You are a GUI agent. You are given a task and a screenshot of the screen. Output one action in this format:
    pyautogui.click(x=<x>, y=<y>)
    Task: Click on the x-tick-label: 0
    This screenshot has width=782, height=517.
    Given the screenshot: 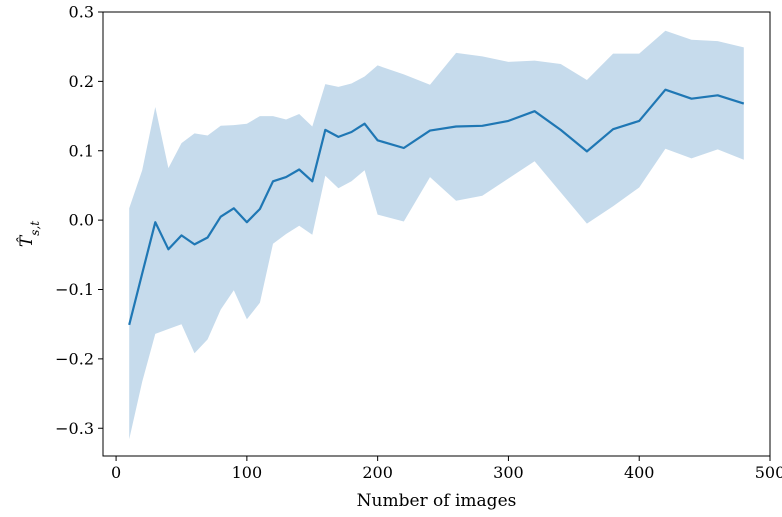 What is the action you would take?
    pyautogui.click(x=116, y=472)
    